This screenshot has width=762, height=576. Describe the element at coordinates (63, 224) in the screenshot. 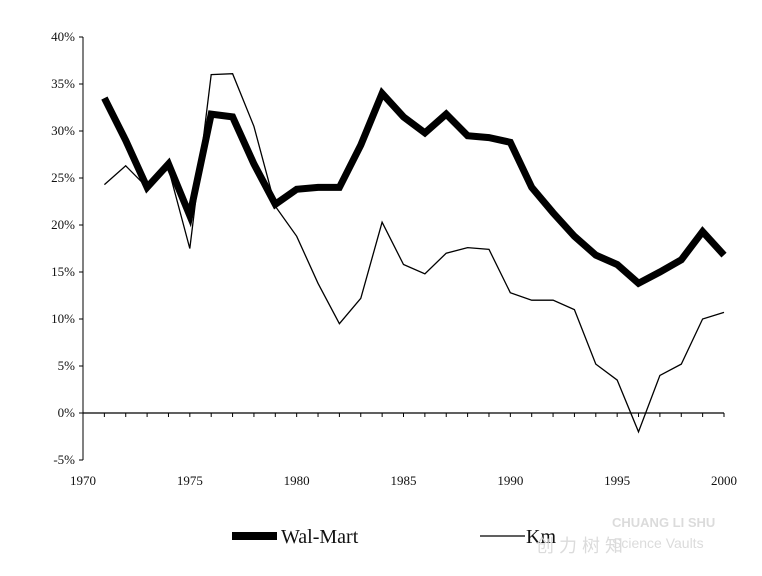

I see `y-tick-label: 20%` at that location.